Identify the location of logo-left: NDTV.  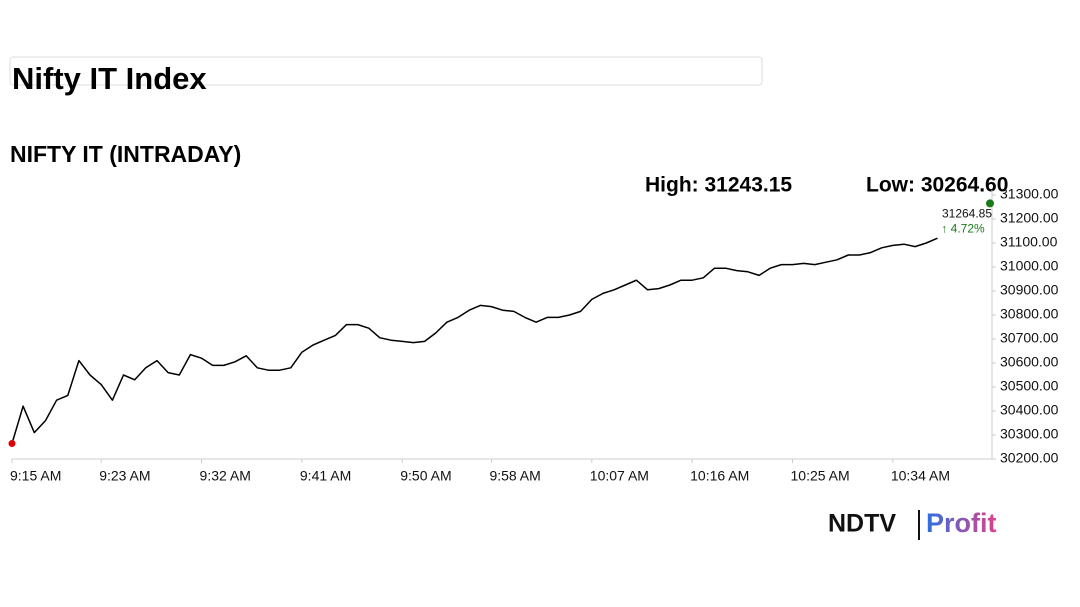
(862, 524).